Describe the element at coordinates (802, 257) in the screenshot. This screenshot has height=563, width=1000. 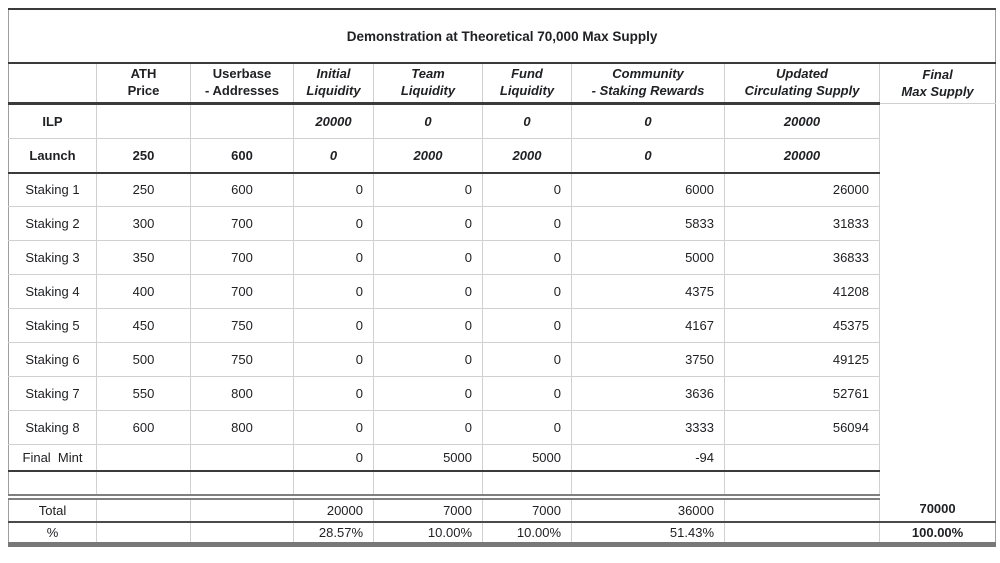
I see `cell: 36833` at that location.